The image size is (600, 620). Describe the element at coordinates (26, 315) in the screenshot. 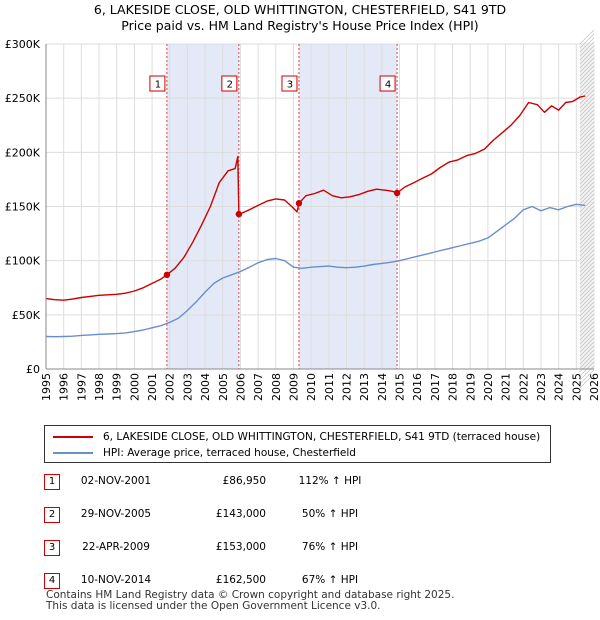

I see `y-tick-label: £50K` at that location.